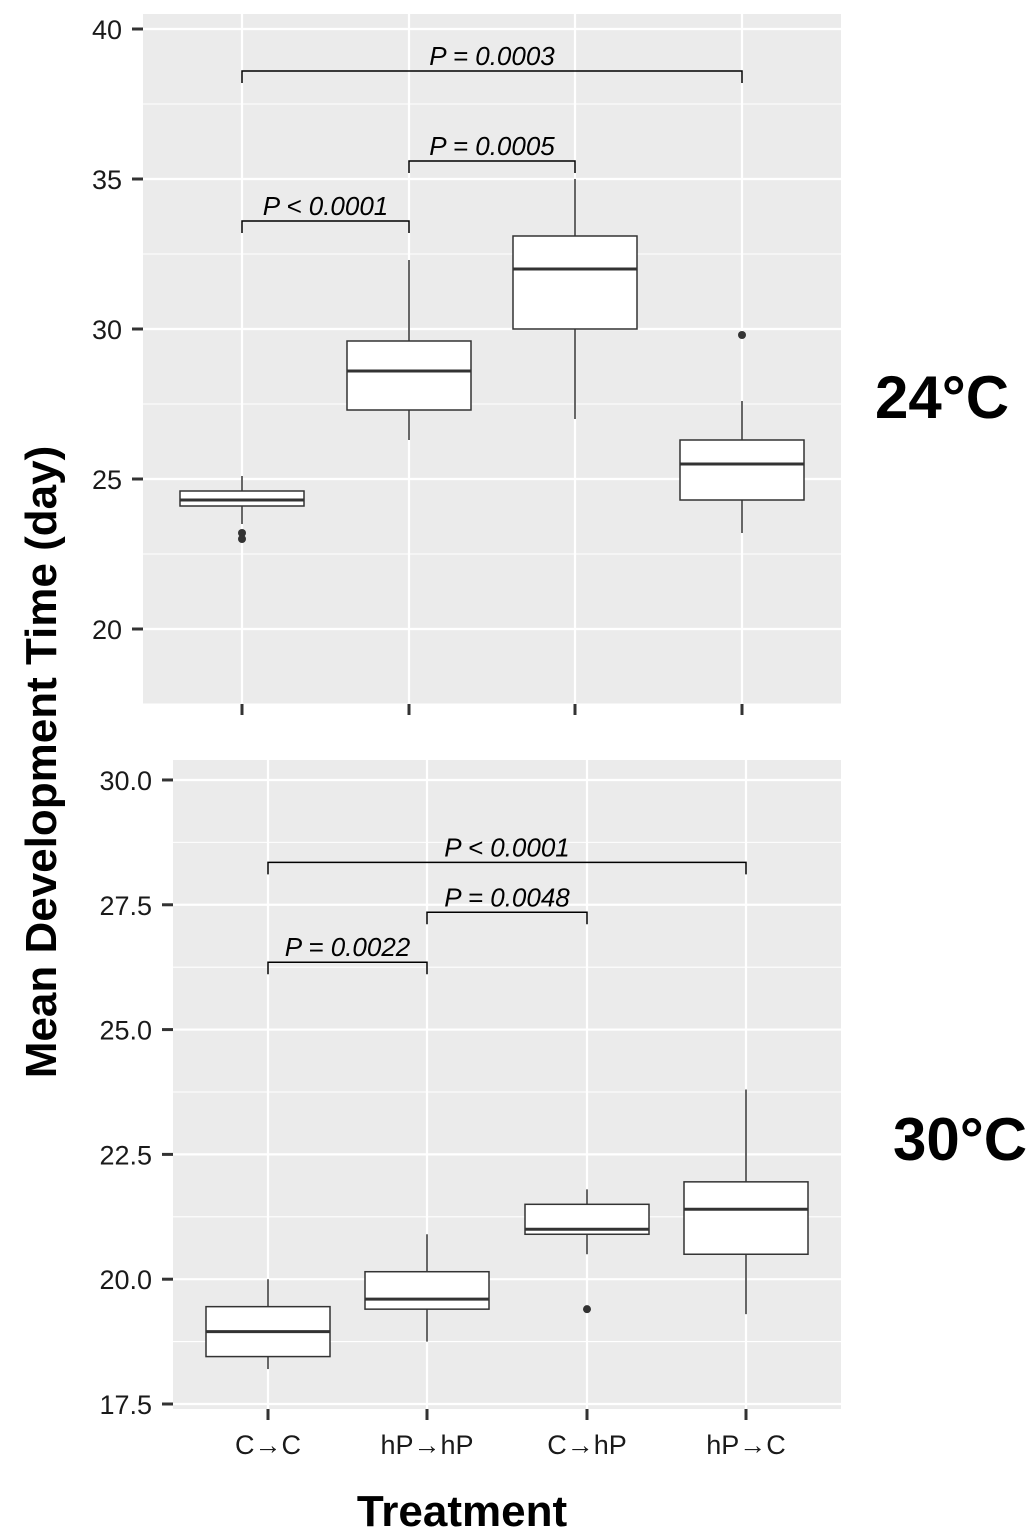 The height and width of the screenshot is (1533, 1033). I want to click on p-value-label: P = 0.0003, so click(492, 56).